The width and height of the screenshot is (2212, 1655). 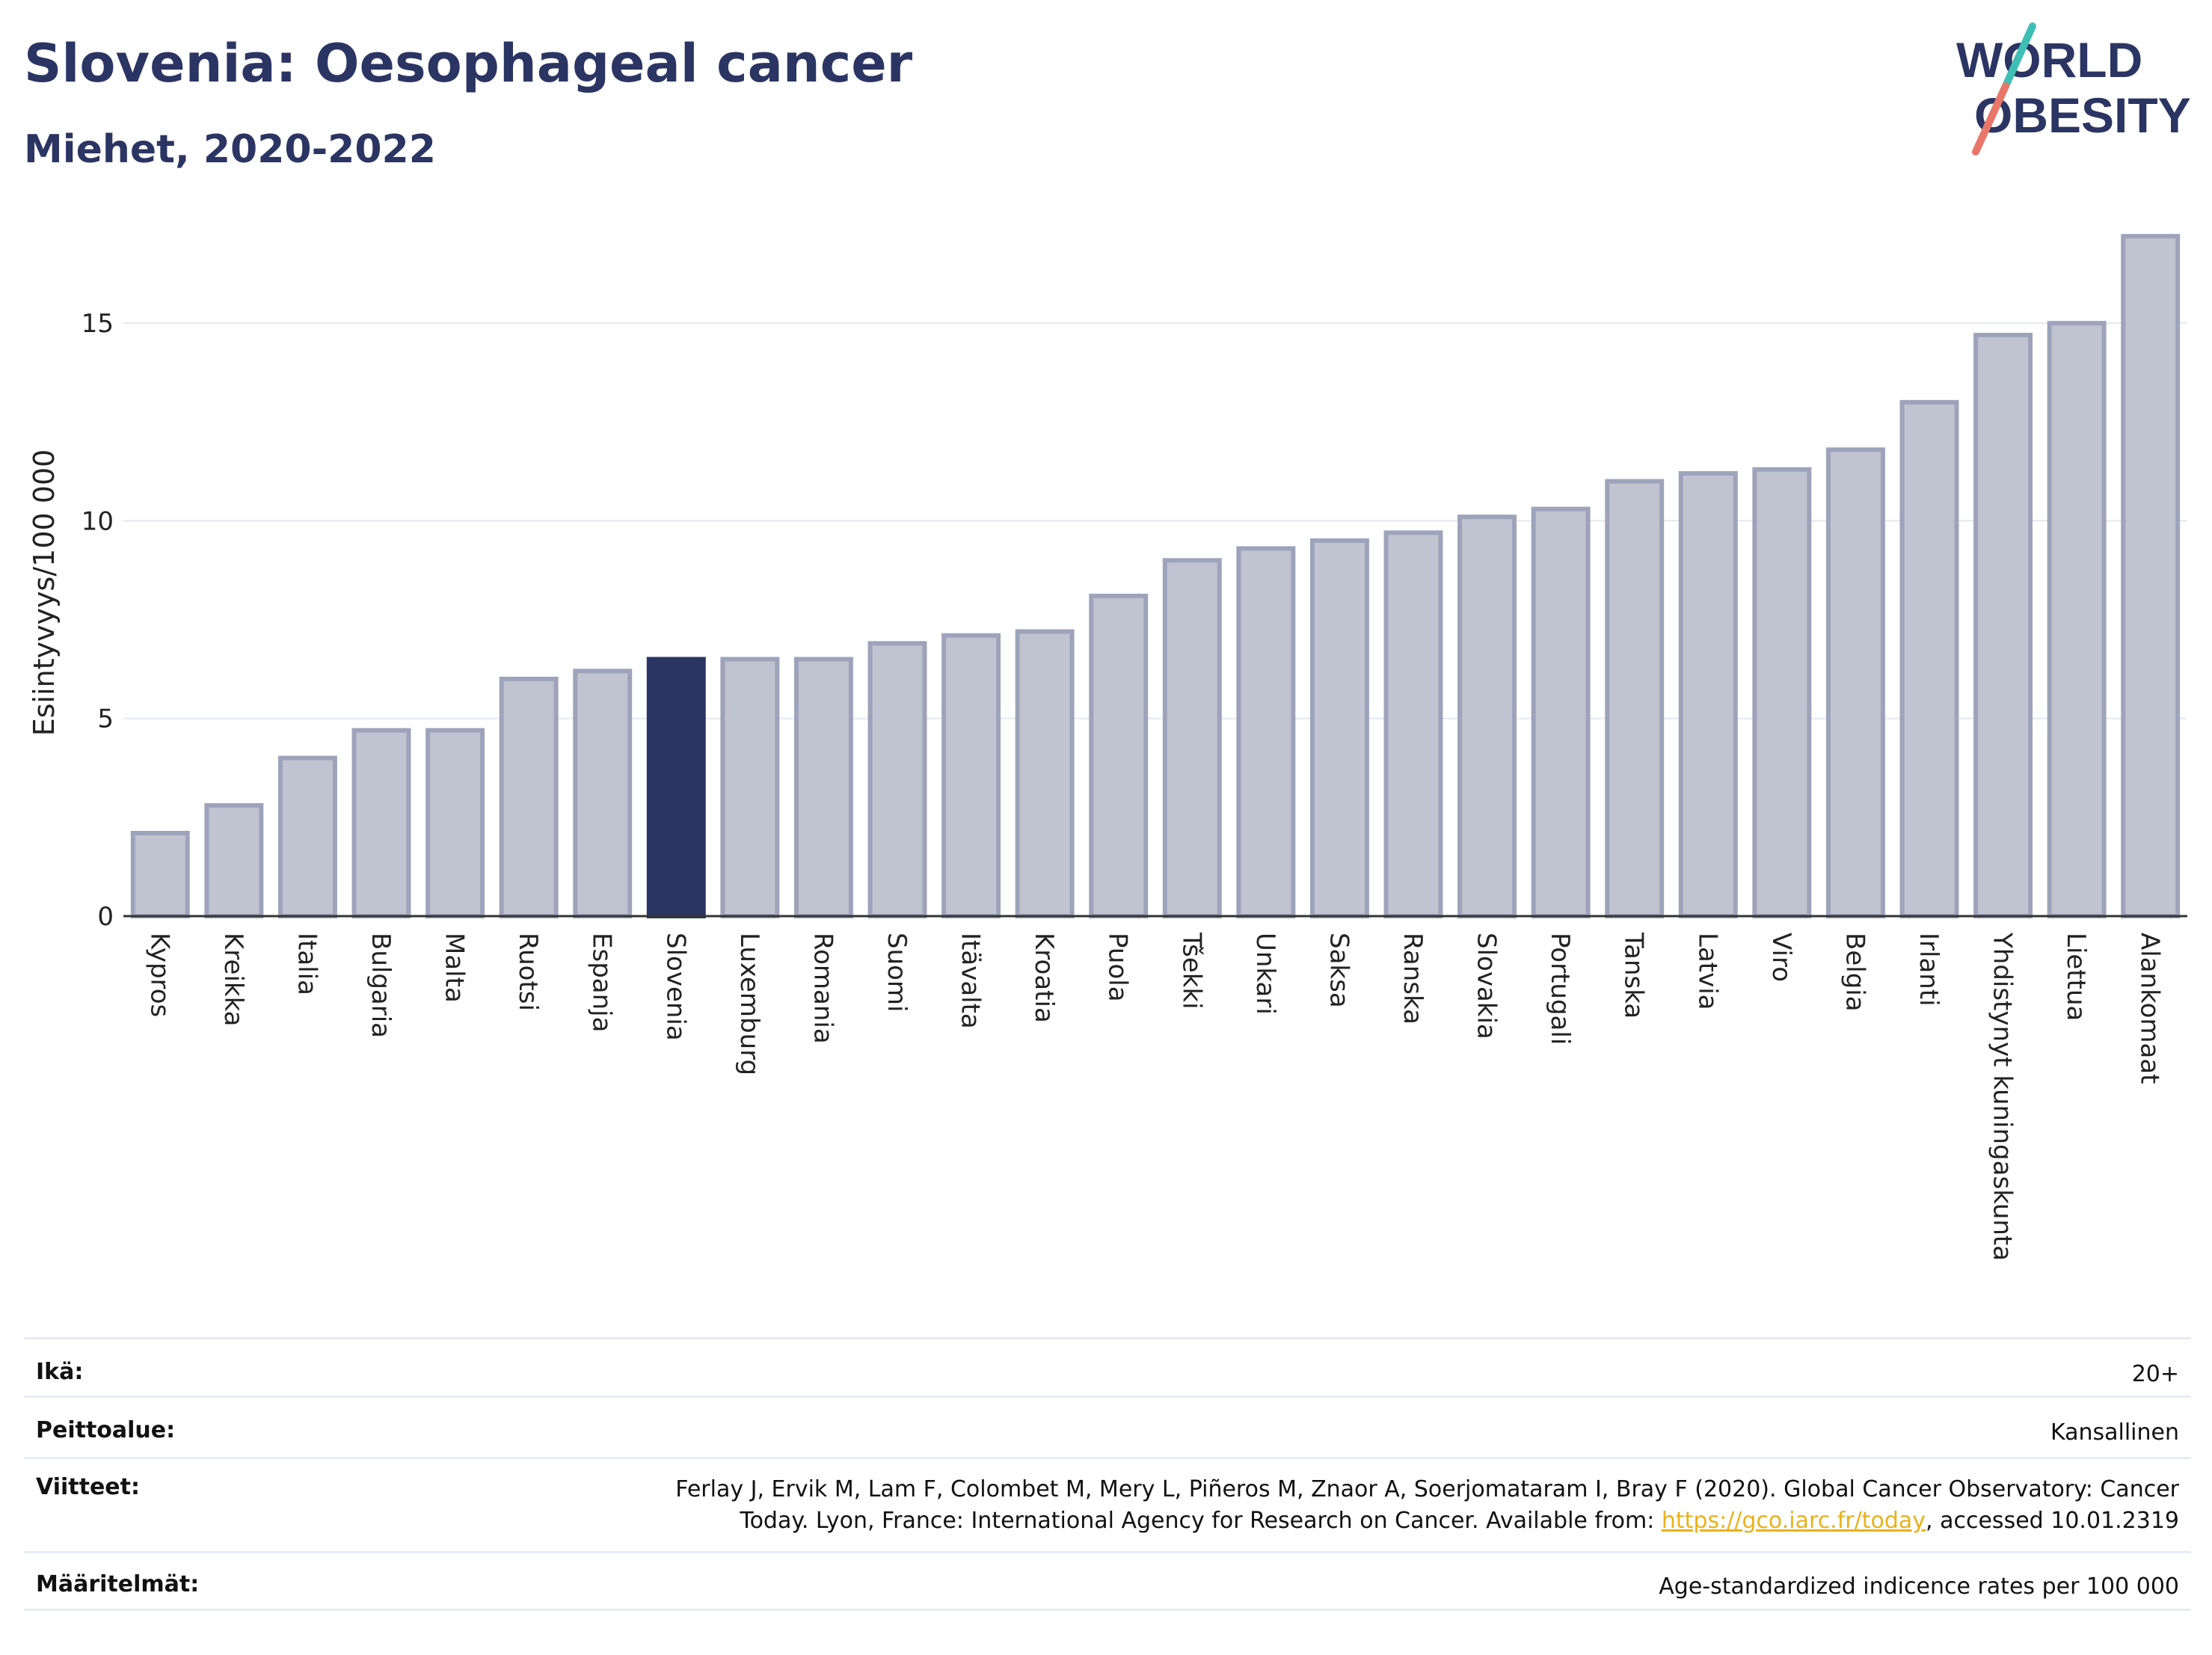 What do you see at coordinates (1413, 979) in the screenshot?
I see `x-tick-label: Ranska` at bounding box center [1413, 979].